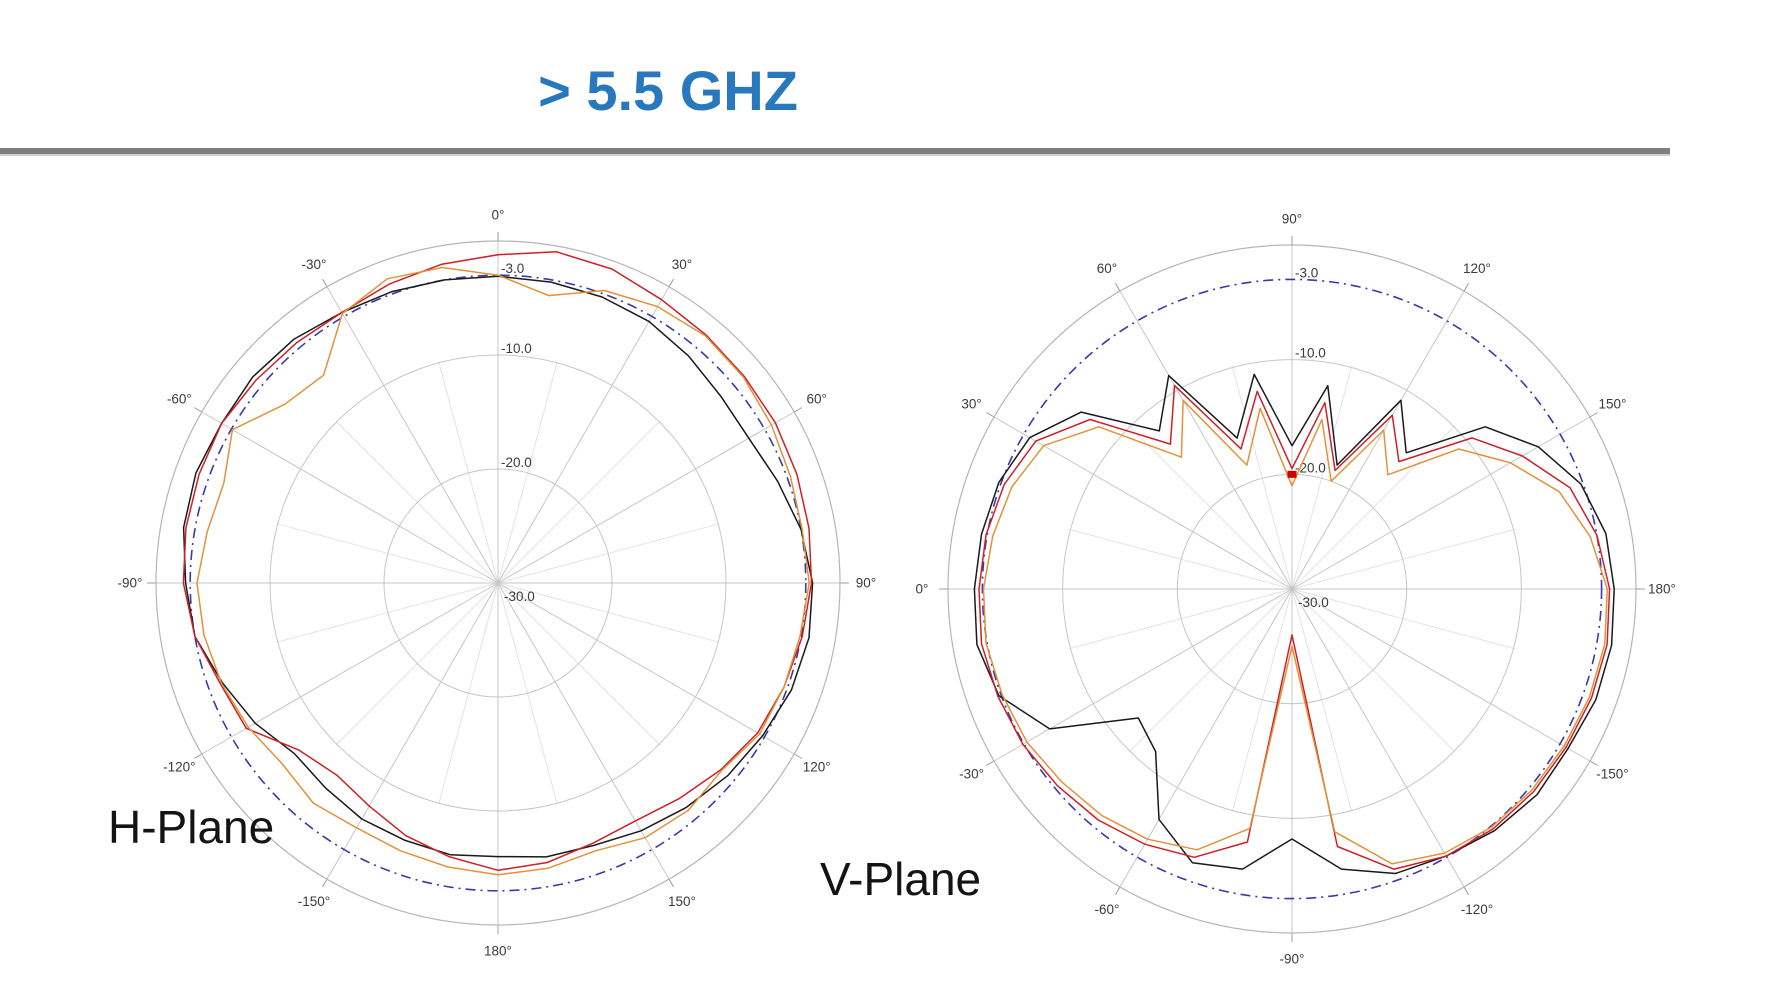  What do you see at coordinates (835, 152) in the screenshot?
I see `divider-rule` at bounding box center [835, 152].